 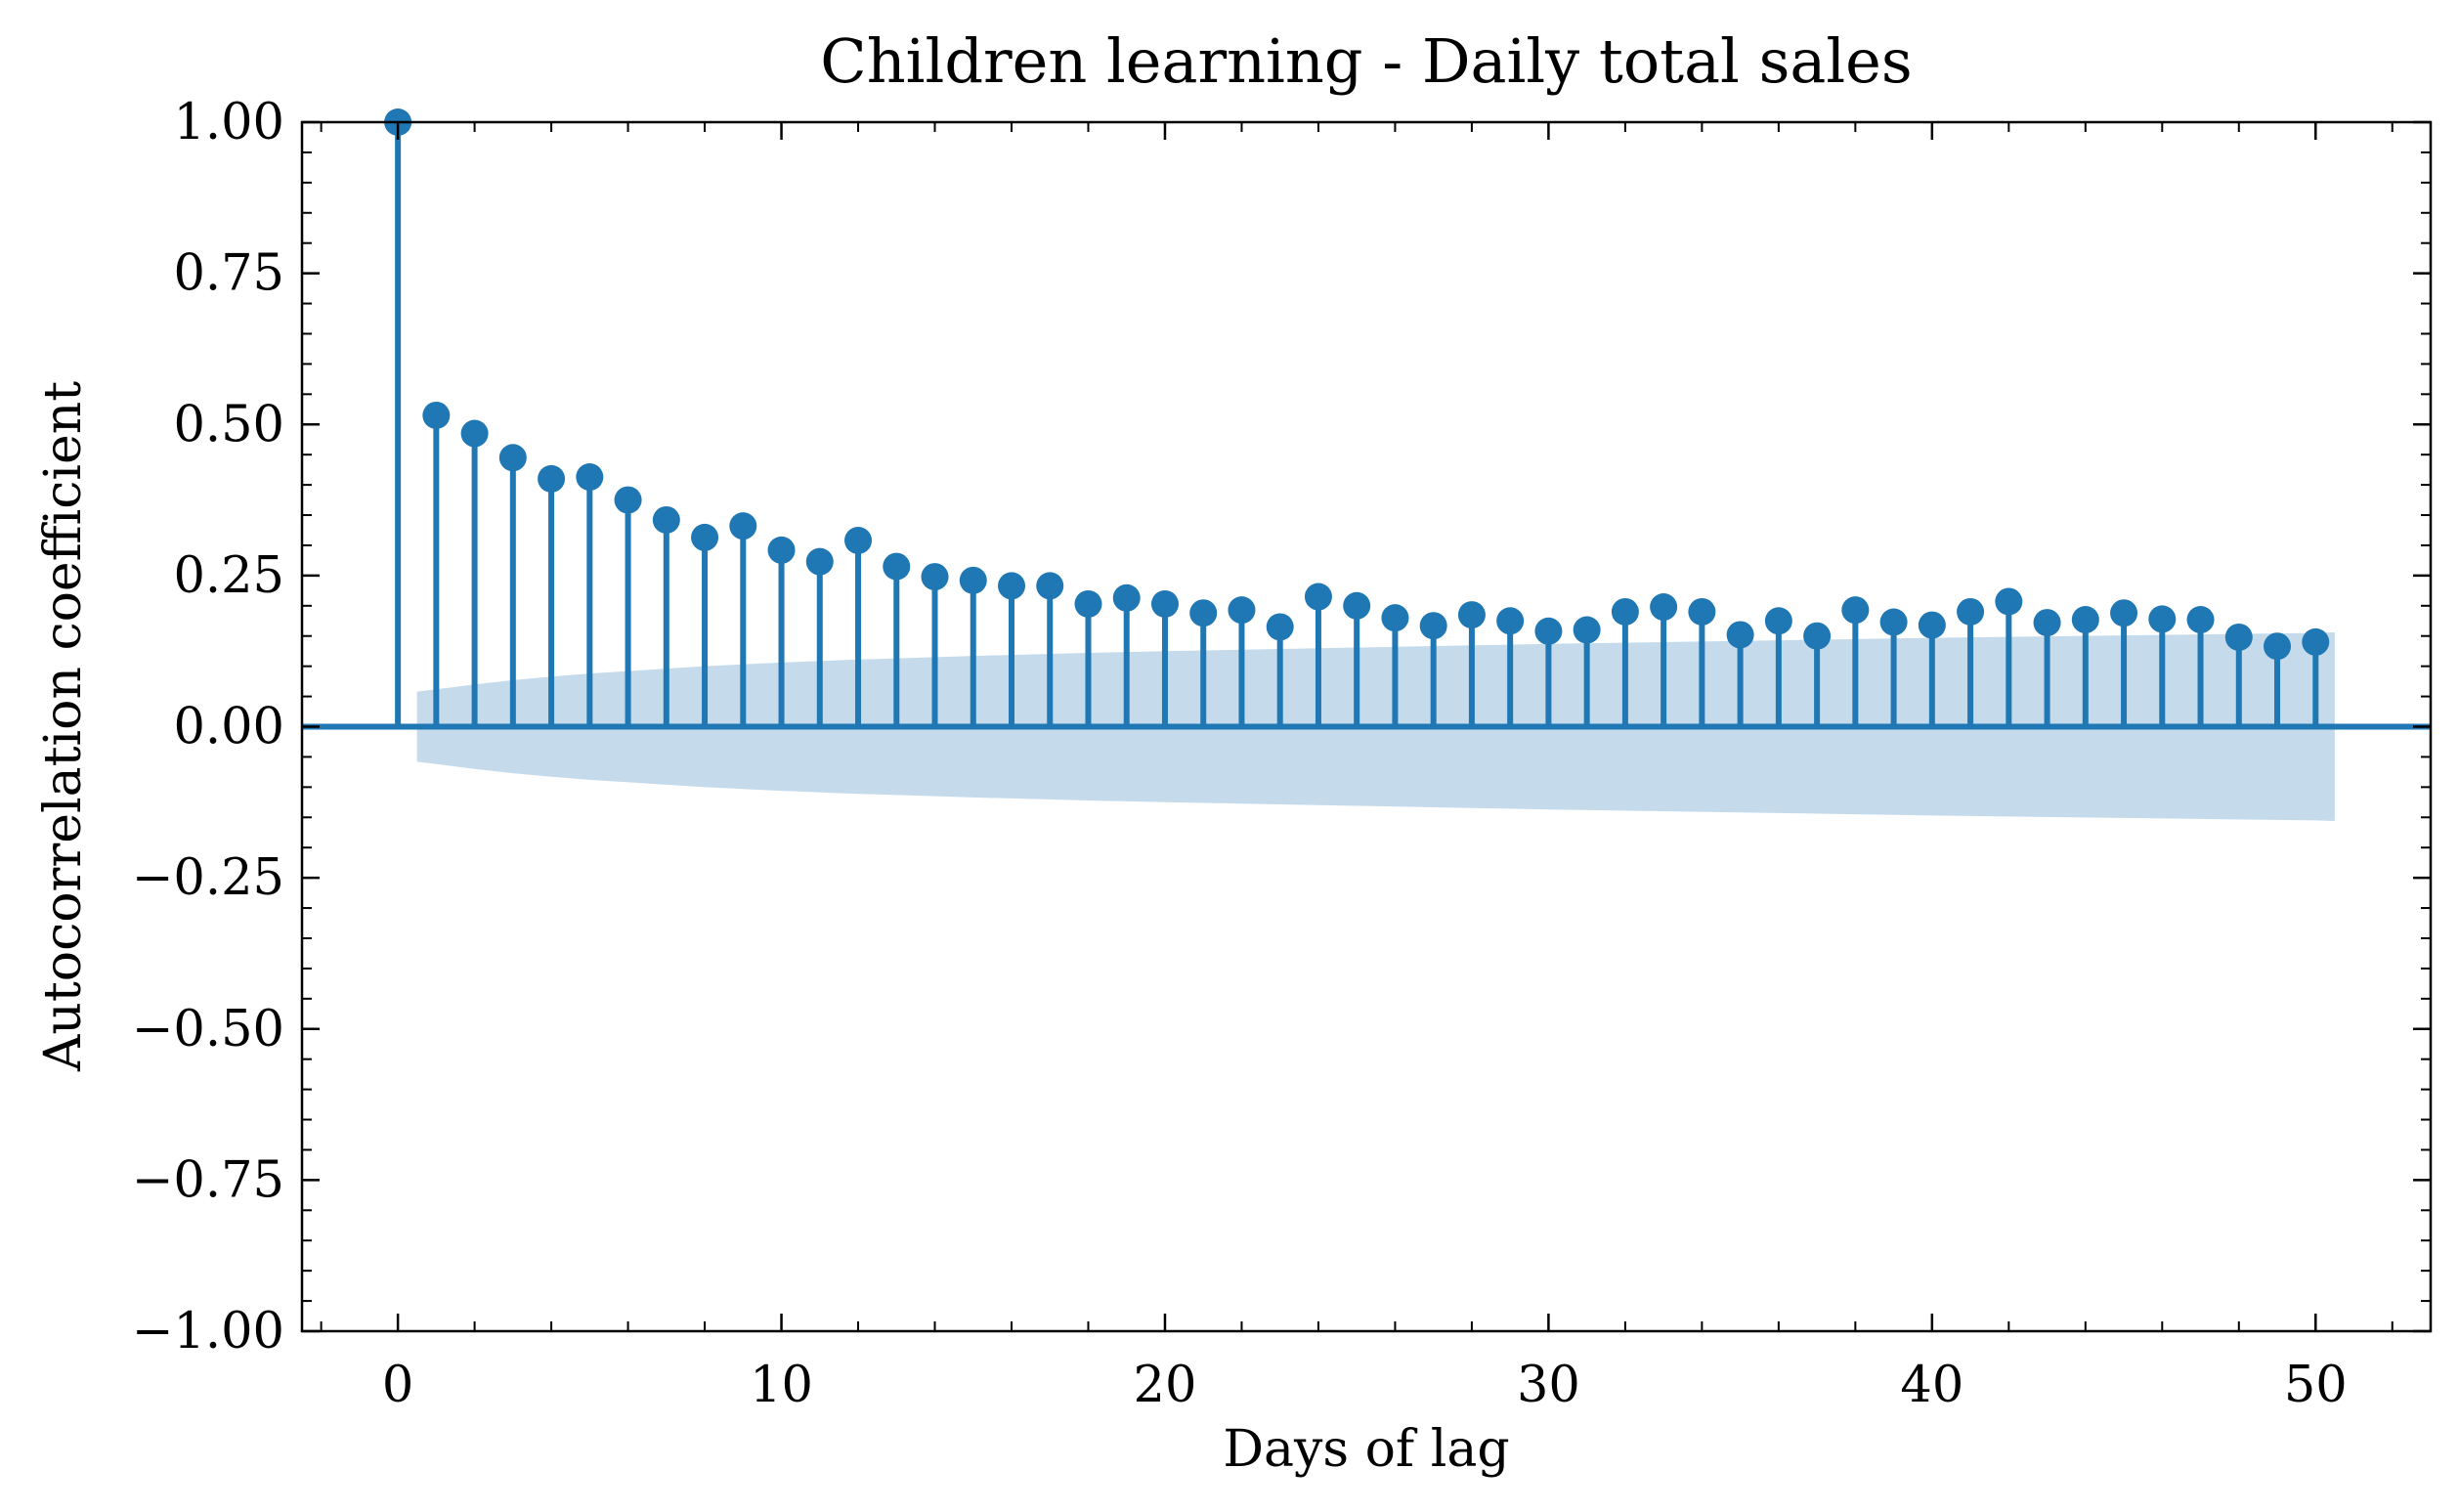 What do you see at coordinates (1366, 61) in the screenshot?
I see `chart-title: Children learning - Daily total sales` at bounding box center [1366, 61].